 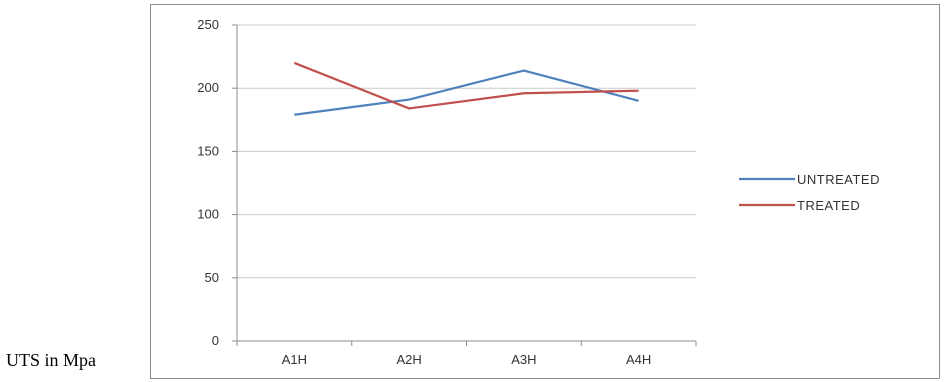 What do you see at coordinates (828, 205) in the screenshot?
I see `legend-label-treated: TREATED` at bounding box center [828, 205].